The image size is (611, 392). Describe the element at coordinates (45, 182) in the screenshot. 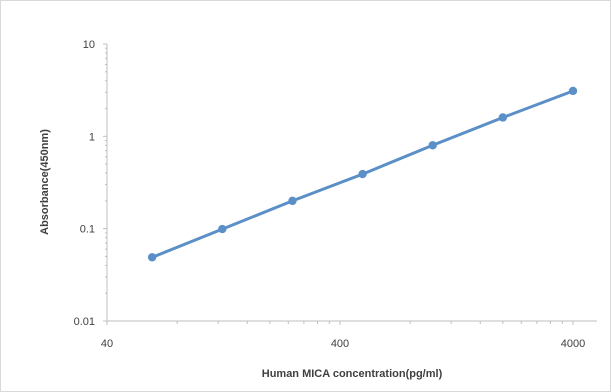

I see `y-axis-title: Absorbance(450nm)` at that location.